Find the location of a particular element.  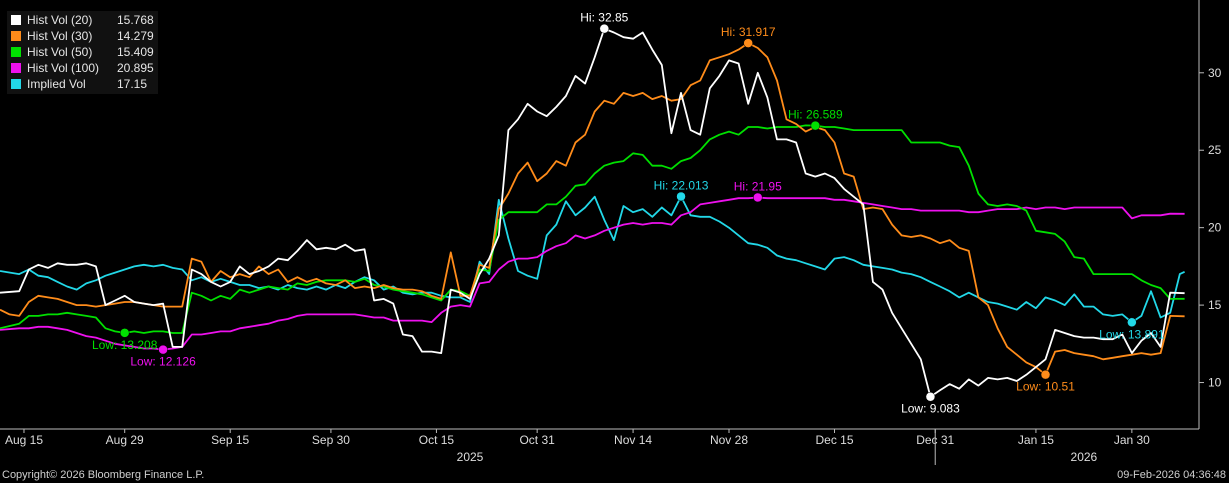

x-tick-label: Jan 15 is located at coordinates (1036, 440).